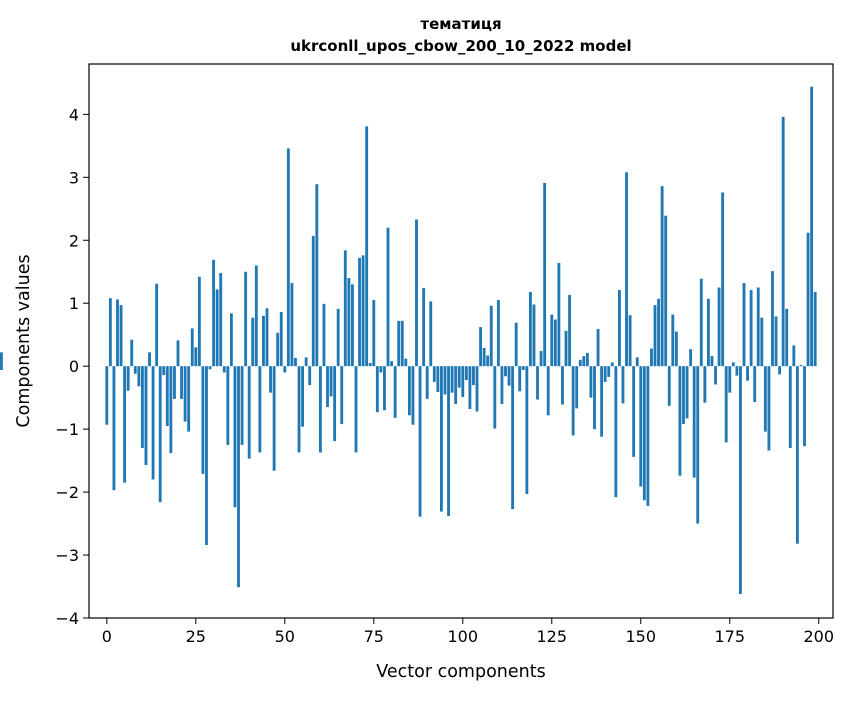  What do you see at coordinates (107, 636) in the screenshot?
I see `x-tick-label: 0` at bounding box center [107, 636].